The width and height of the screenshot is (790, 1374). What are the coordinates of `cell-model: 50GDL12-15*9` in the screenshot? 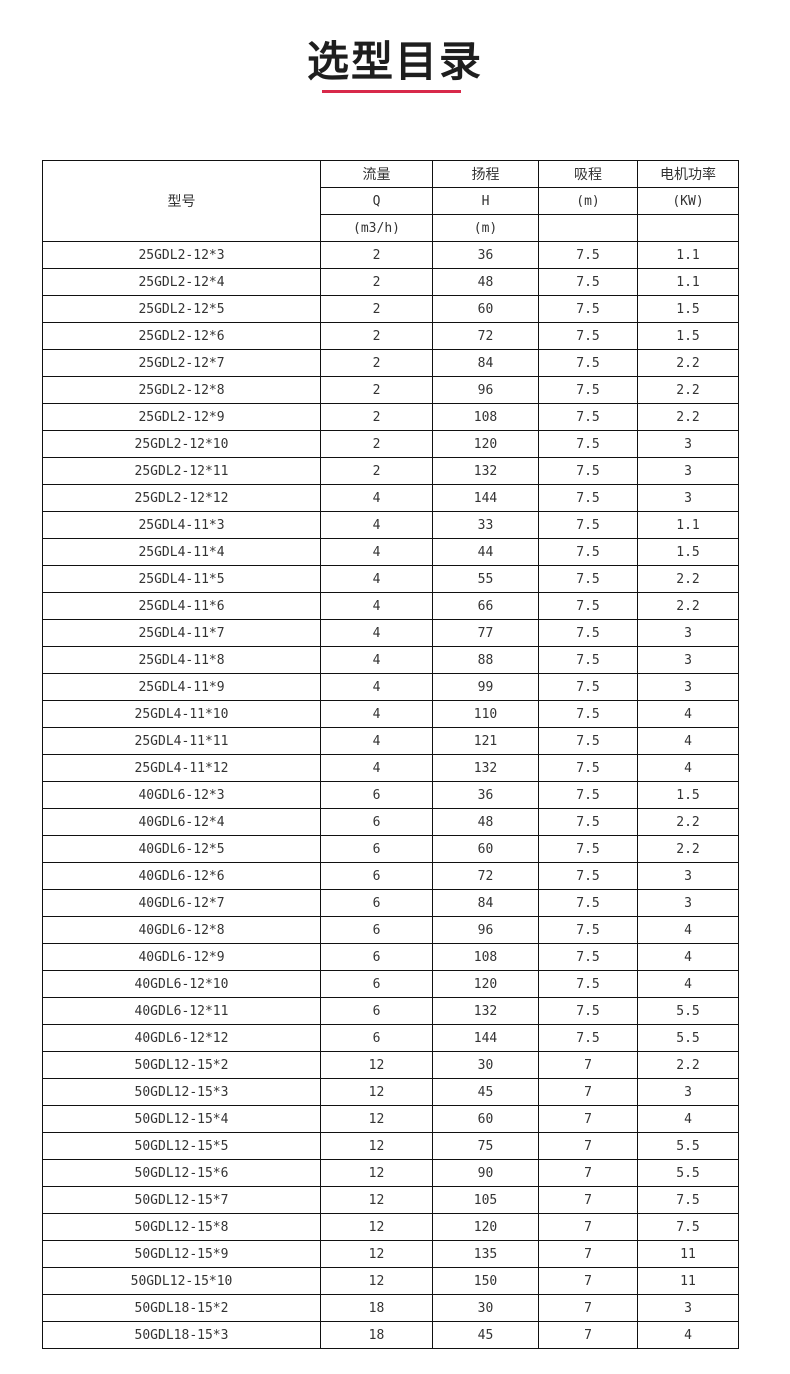 It's located at (181, 1254).